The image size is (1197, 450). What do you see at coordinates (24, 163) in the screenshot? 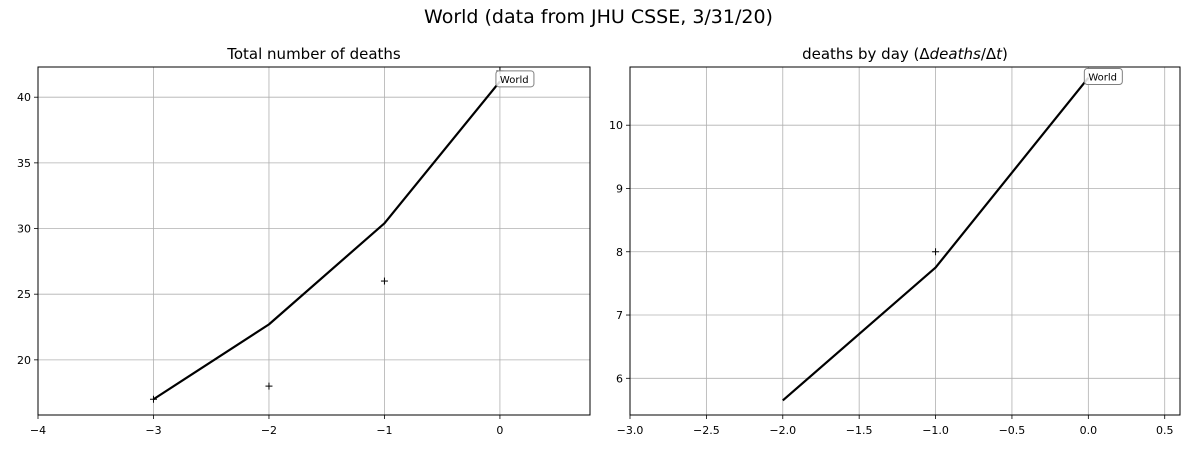
I see `y-tick-label: 35` at bounding box center [24, 163].